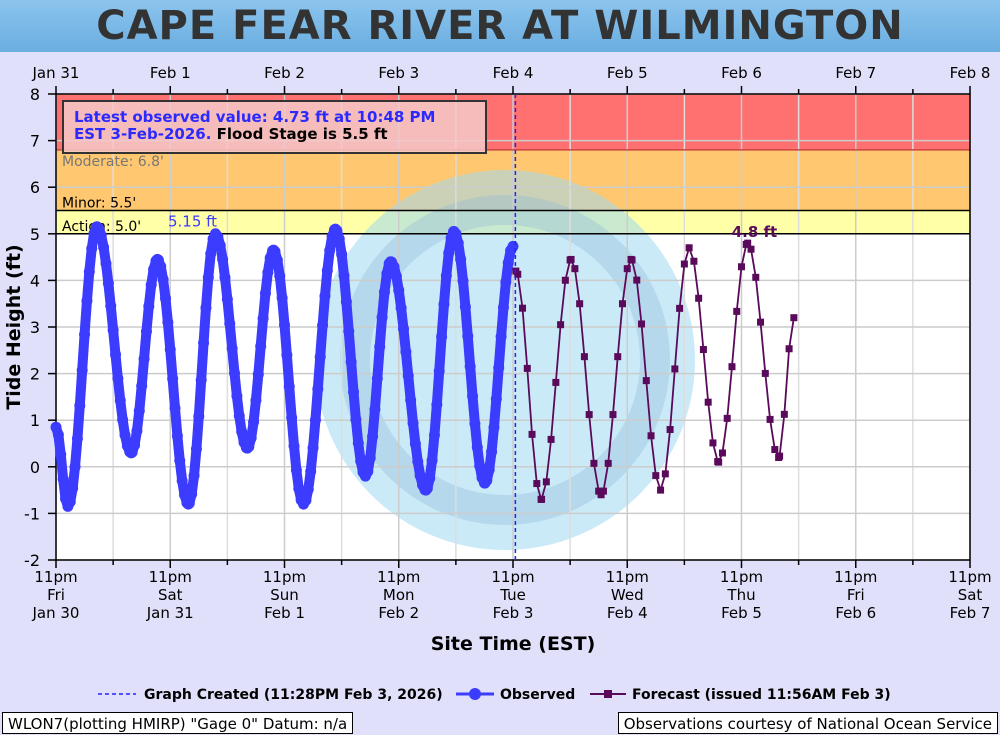 The width and height of the screenshot is (1000, 735). I want to click on flood-stage-text: Flood Stage is 5.5 ft, so click(299, 134).